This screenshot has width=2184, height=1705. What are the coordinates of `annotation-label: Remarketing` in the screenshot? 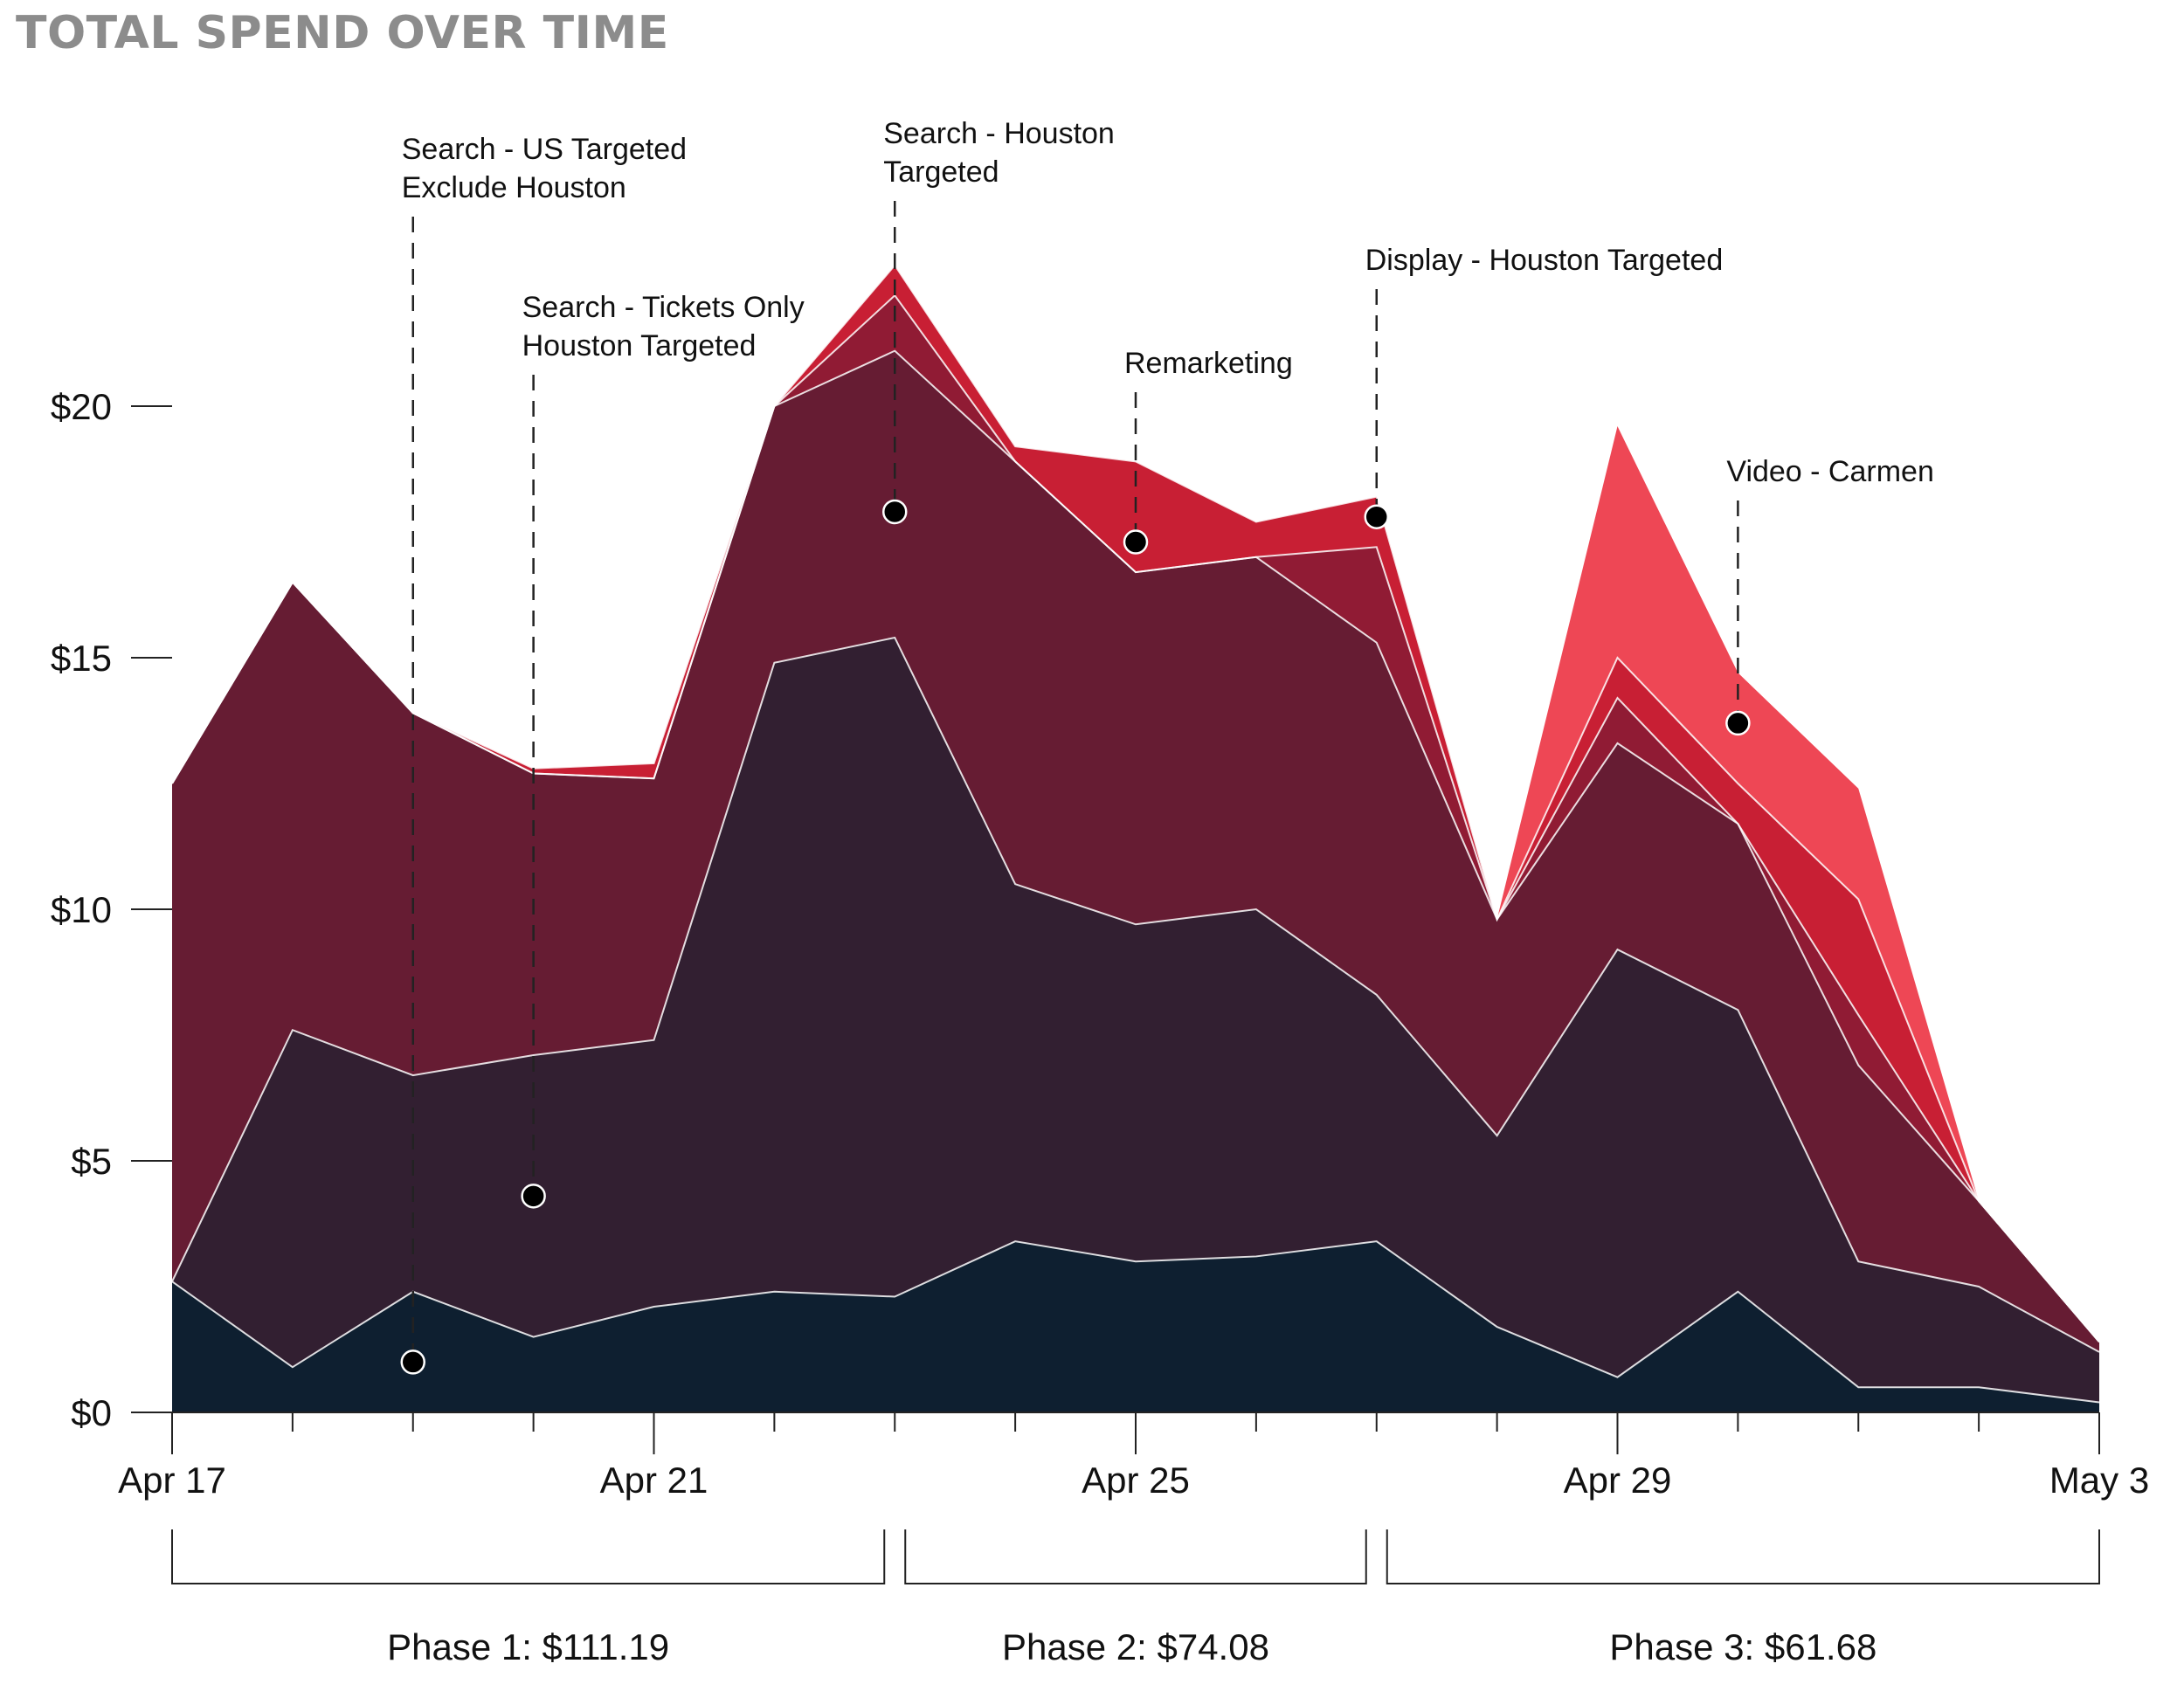 It's located at (1208, 363).